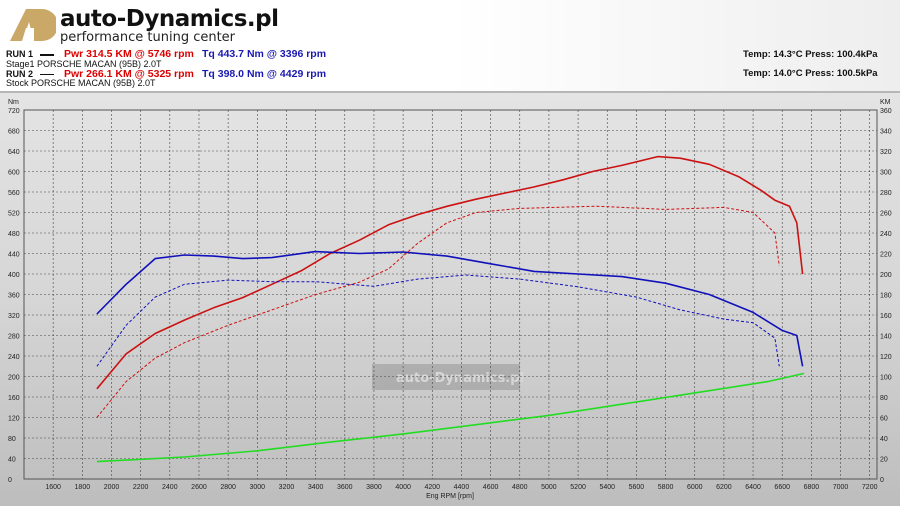 Image resolution: width=900 pixels, height=506 pixels. Describe the element at coordinates (345, 487) in the screenshot. I see `x-tick-label: 3600` at that location.